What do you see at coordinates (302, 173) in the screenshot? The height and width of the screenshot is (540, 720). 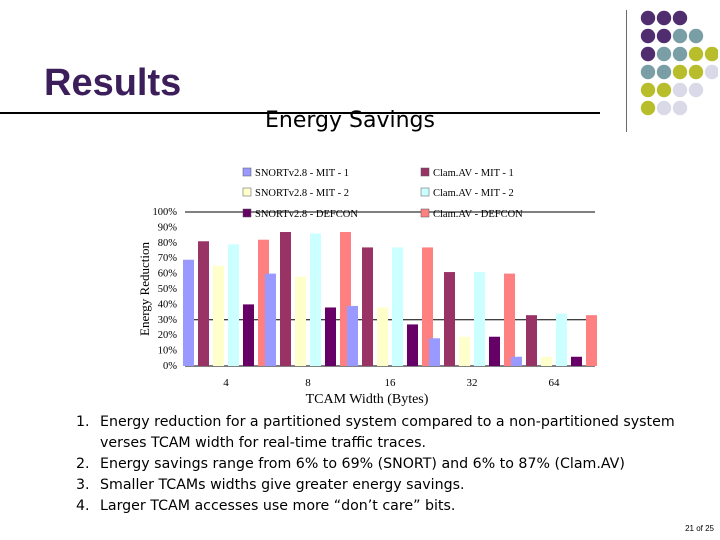 I see `legend-entry: SNORTv2.8 - MIT - 1` at bounding box center [302, 173].